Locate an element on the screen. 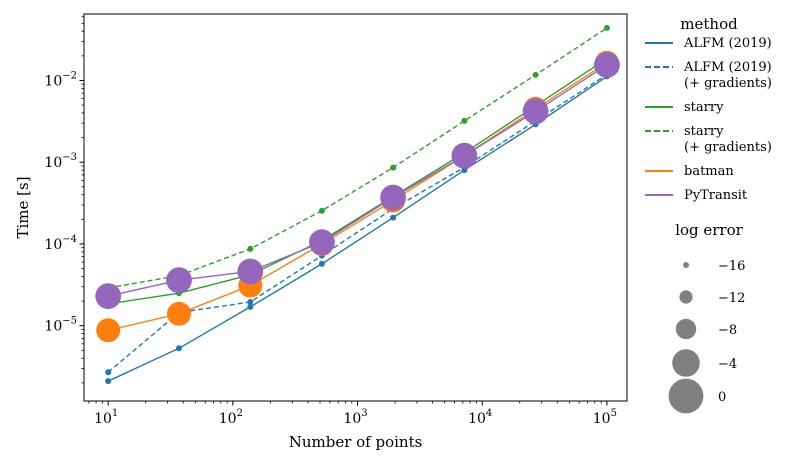  x-tick-label: 10⁴ is located at coordinates (480, 417).